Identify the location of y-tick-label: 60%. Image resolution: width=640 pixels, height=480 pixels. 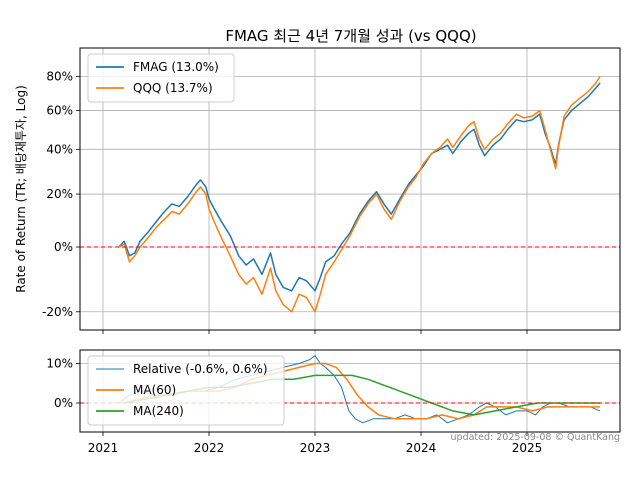
(59, 111).